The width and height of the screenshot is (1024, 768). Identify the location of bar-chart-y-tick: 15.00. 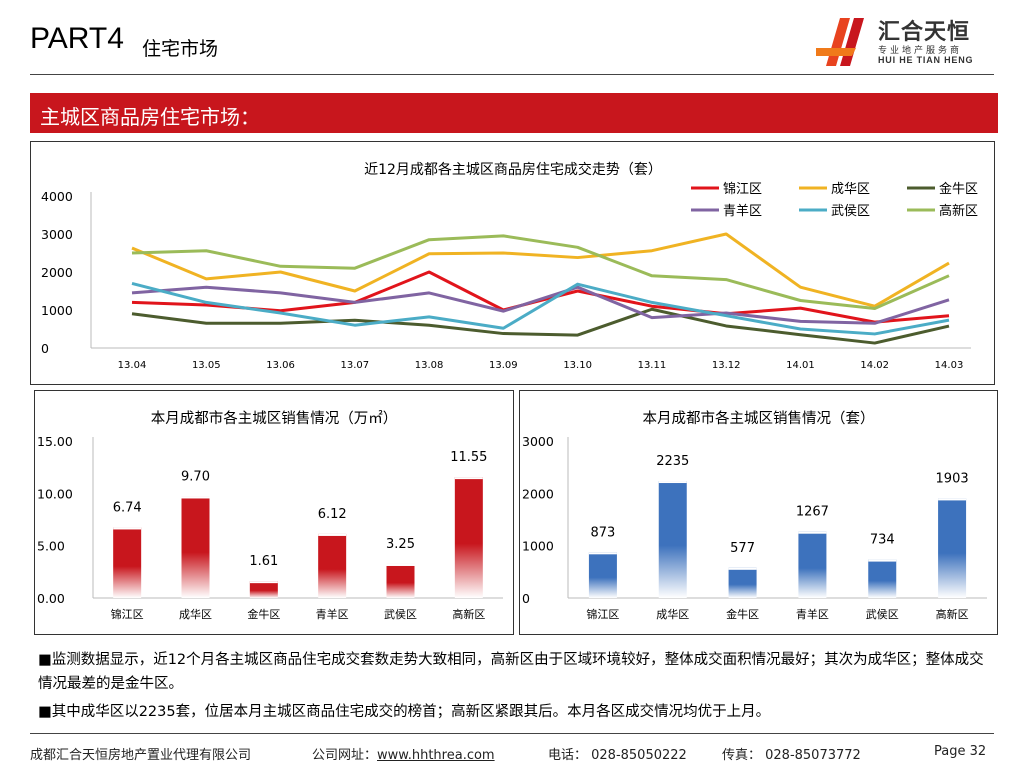
(55, 441).